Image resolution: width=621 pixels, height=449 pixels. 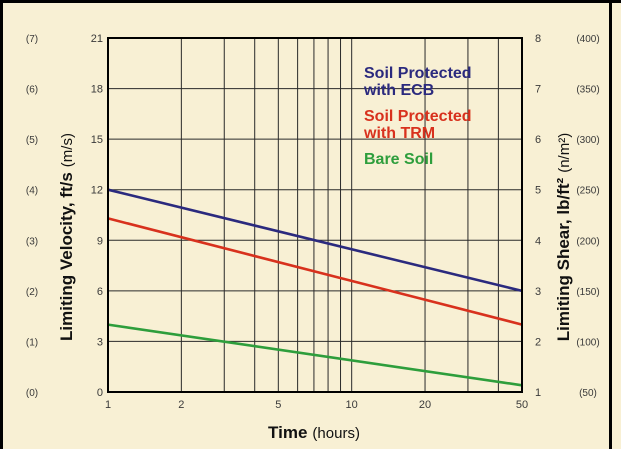 What do you see at coordinates (100, 342) in the screenshot?
I see `y-tick-label: 3` at bounding box center [100, 342].